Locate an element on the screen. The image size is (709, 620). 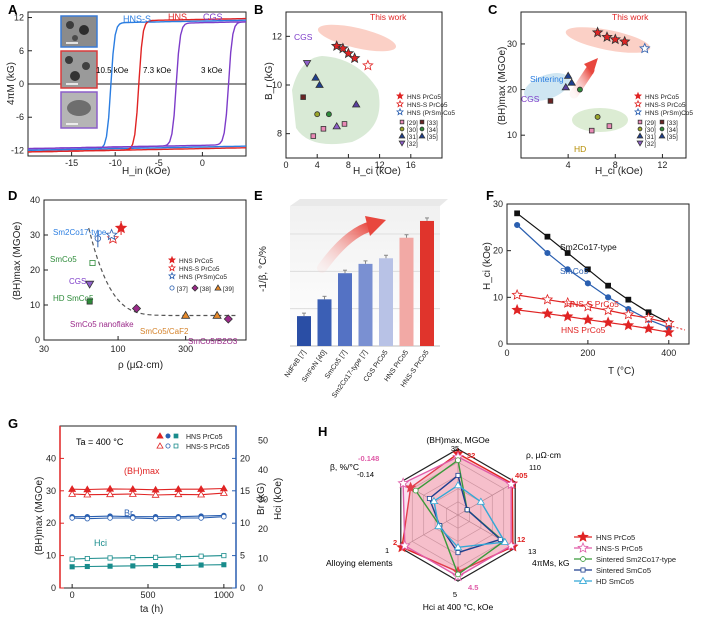
x-tick-label: 30 is located at coordinates (44, 349).